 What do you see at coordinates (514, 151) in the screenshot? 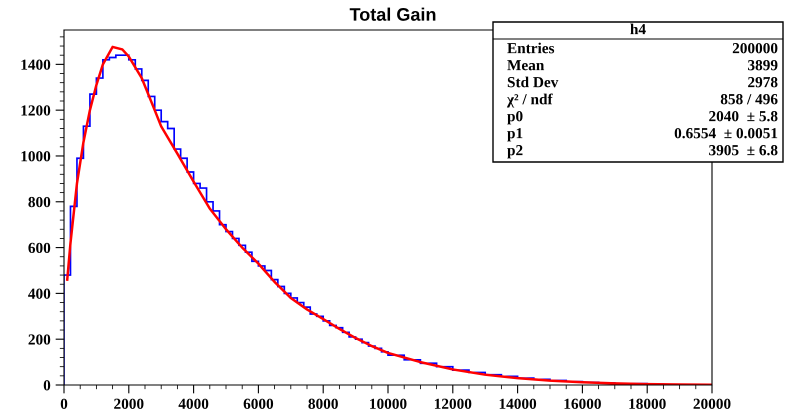
I see `annotation: p2` at bounding box center [514, 151].